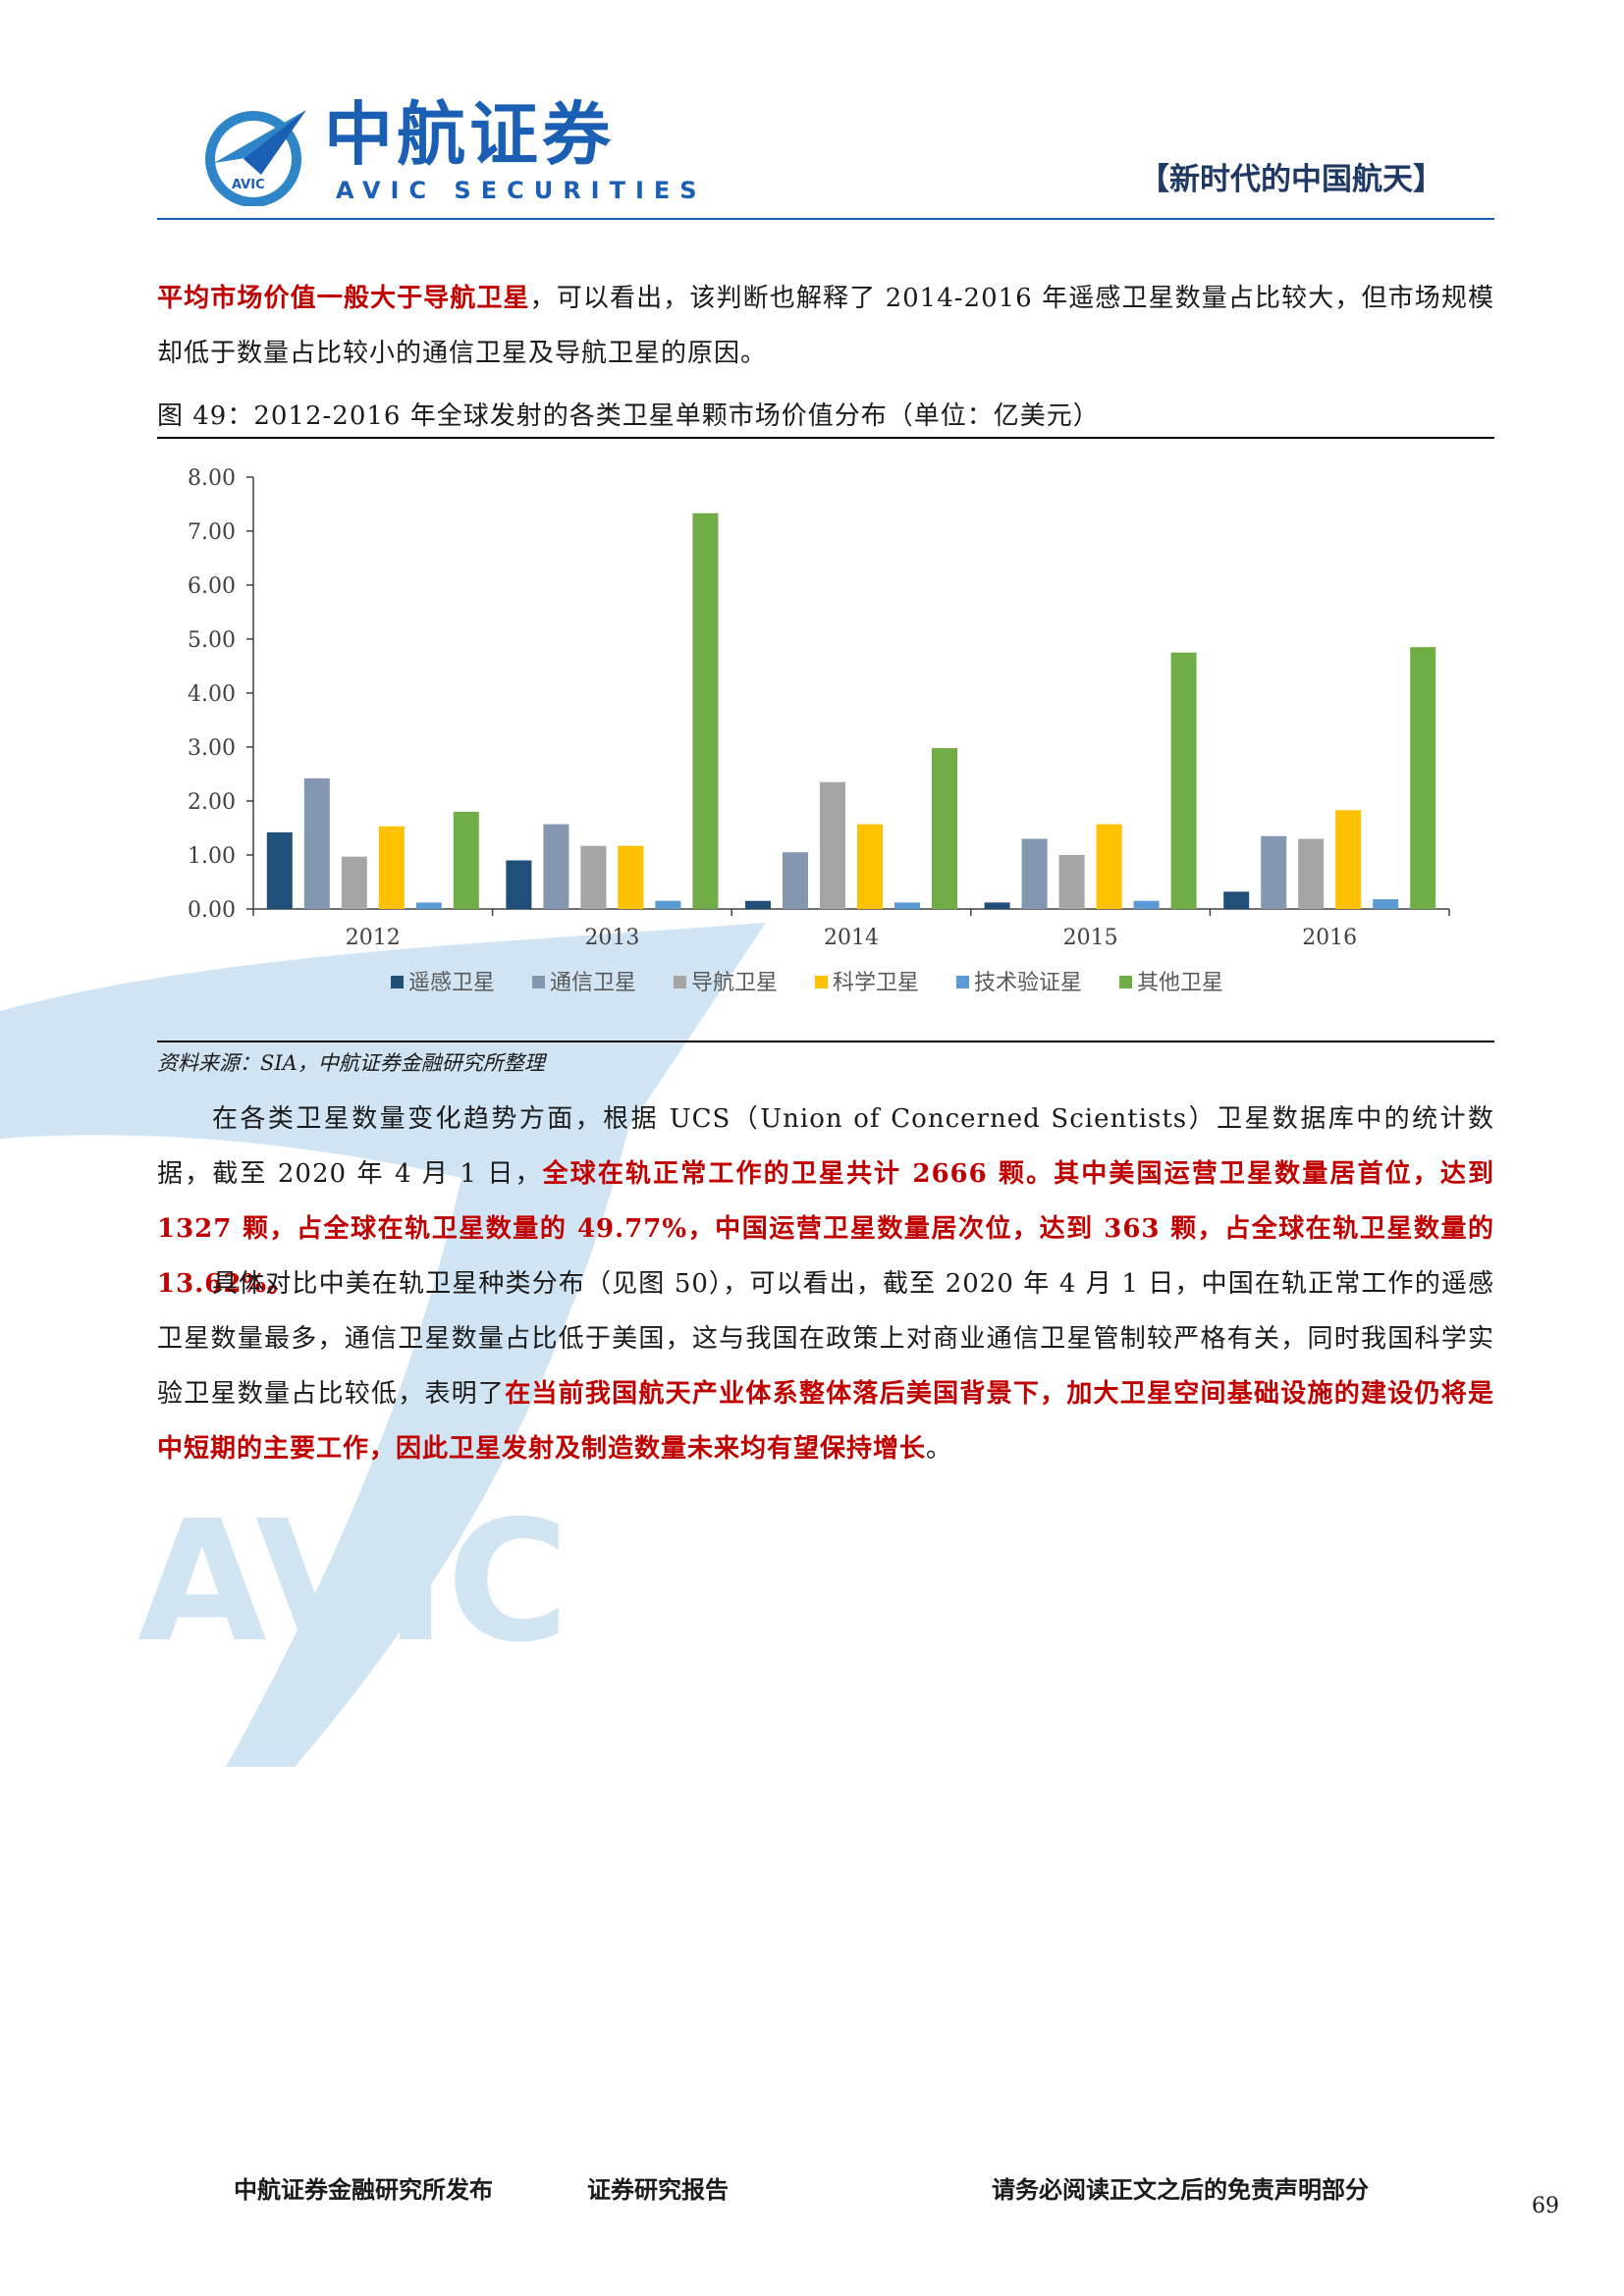 The height and width of the screenshot is (2296, 1624). What do you see at coordinates (1071, 882) in the screenshot?
I see `bar-2015-导航卫星` at bounding box center [1071, 882].